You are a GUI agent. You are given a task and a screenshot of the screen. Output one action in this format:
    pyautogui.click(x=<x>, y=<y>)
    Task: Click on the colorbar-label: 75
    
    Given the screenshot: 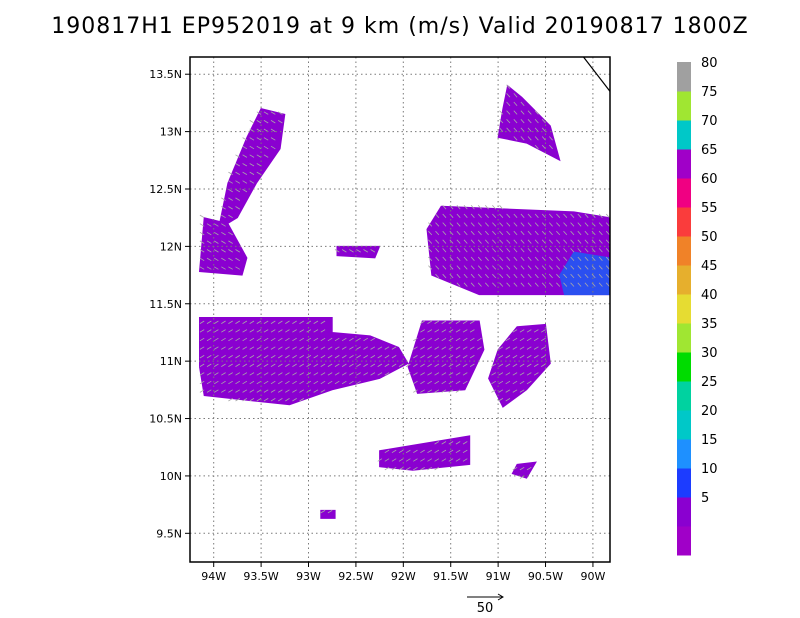 What is the action you would take?
    pyautogui.click(x=709, y=92)
    